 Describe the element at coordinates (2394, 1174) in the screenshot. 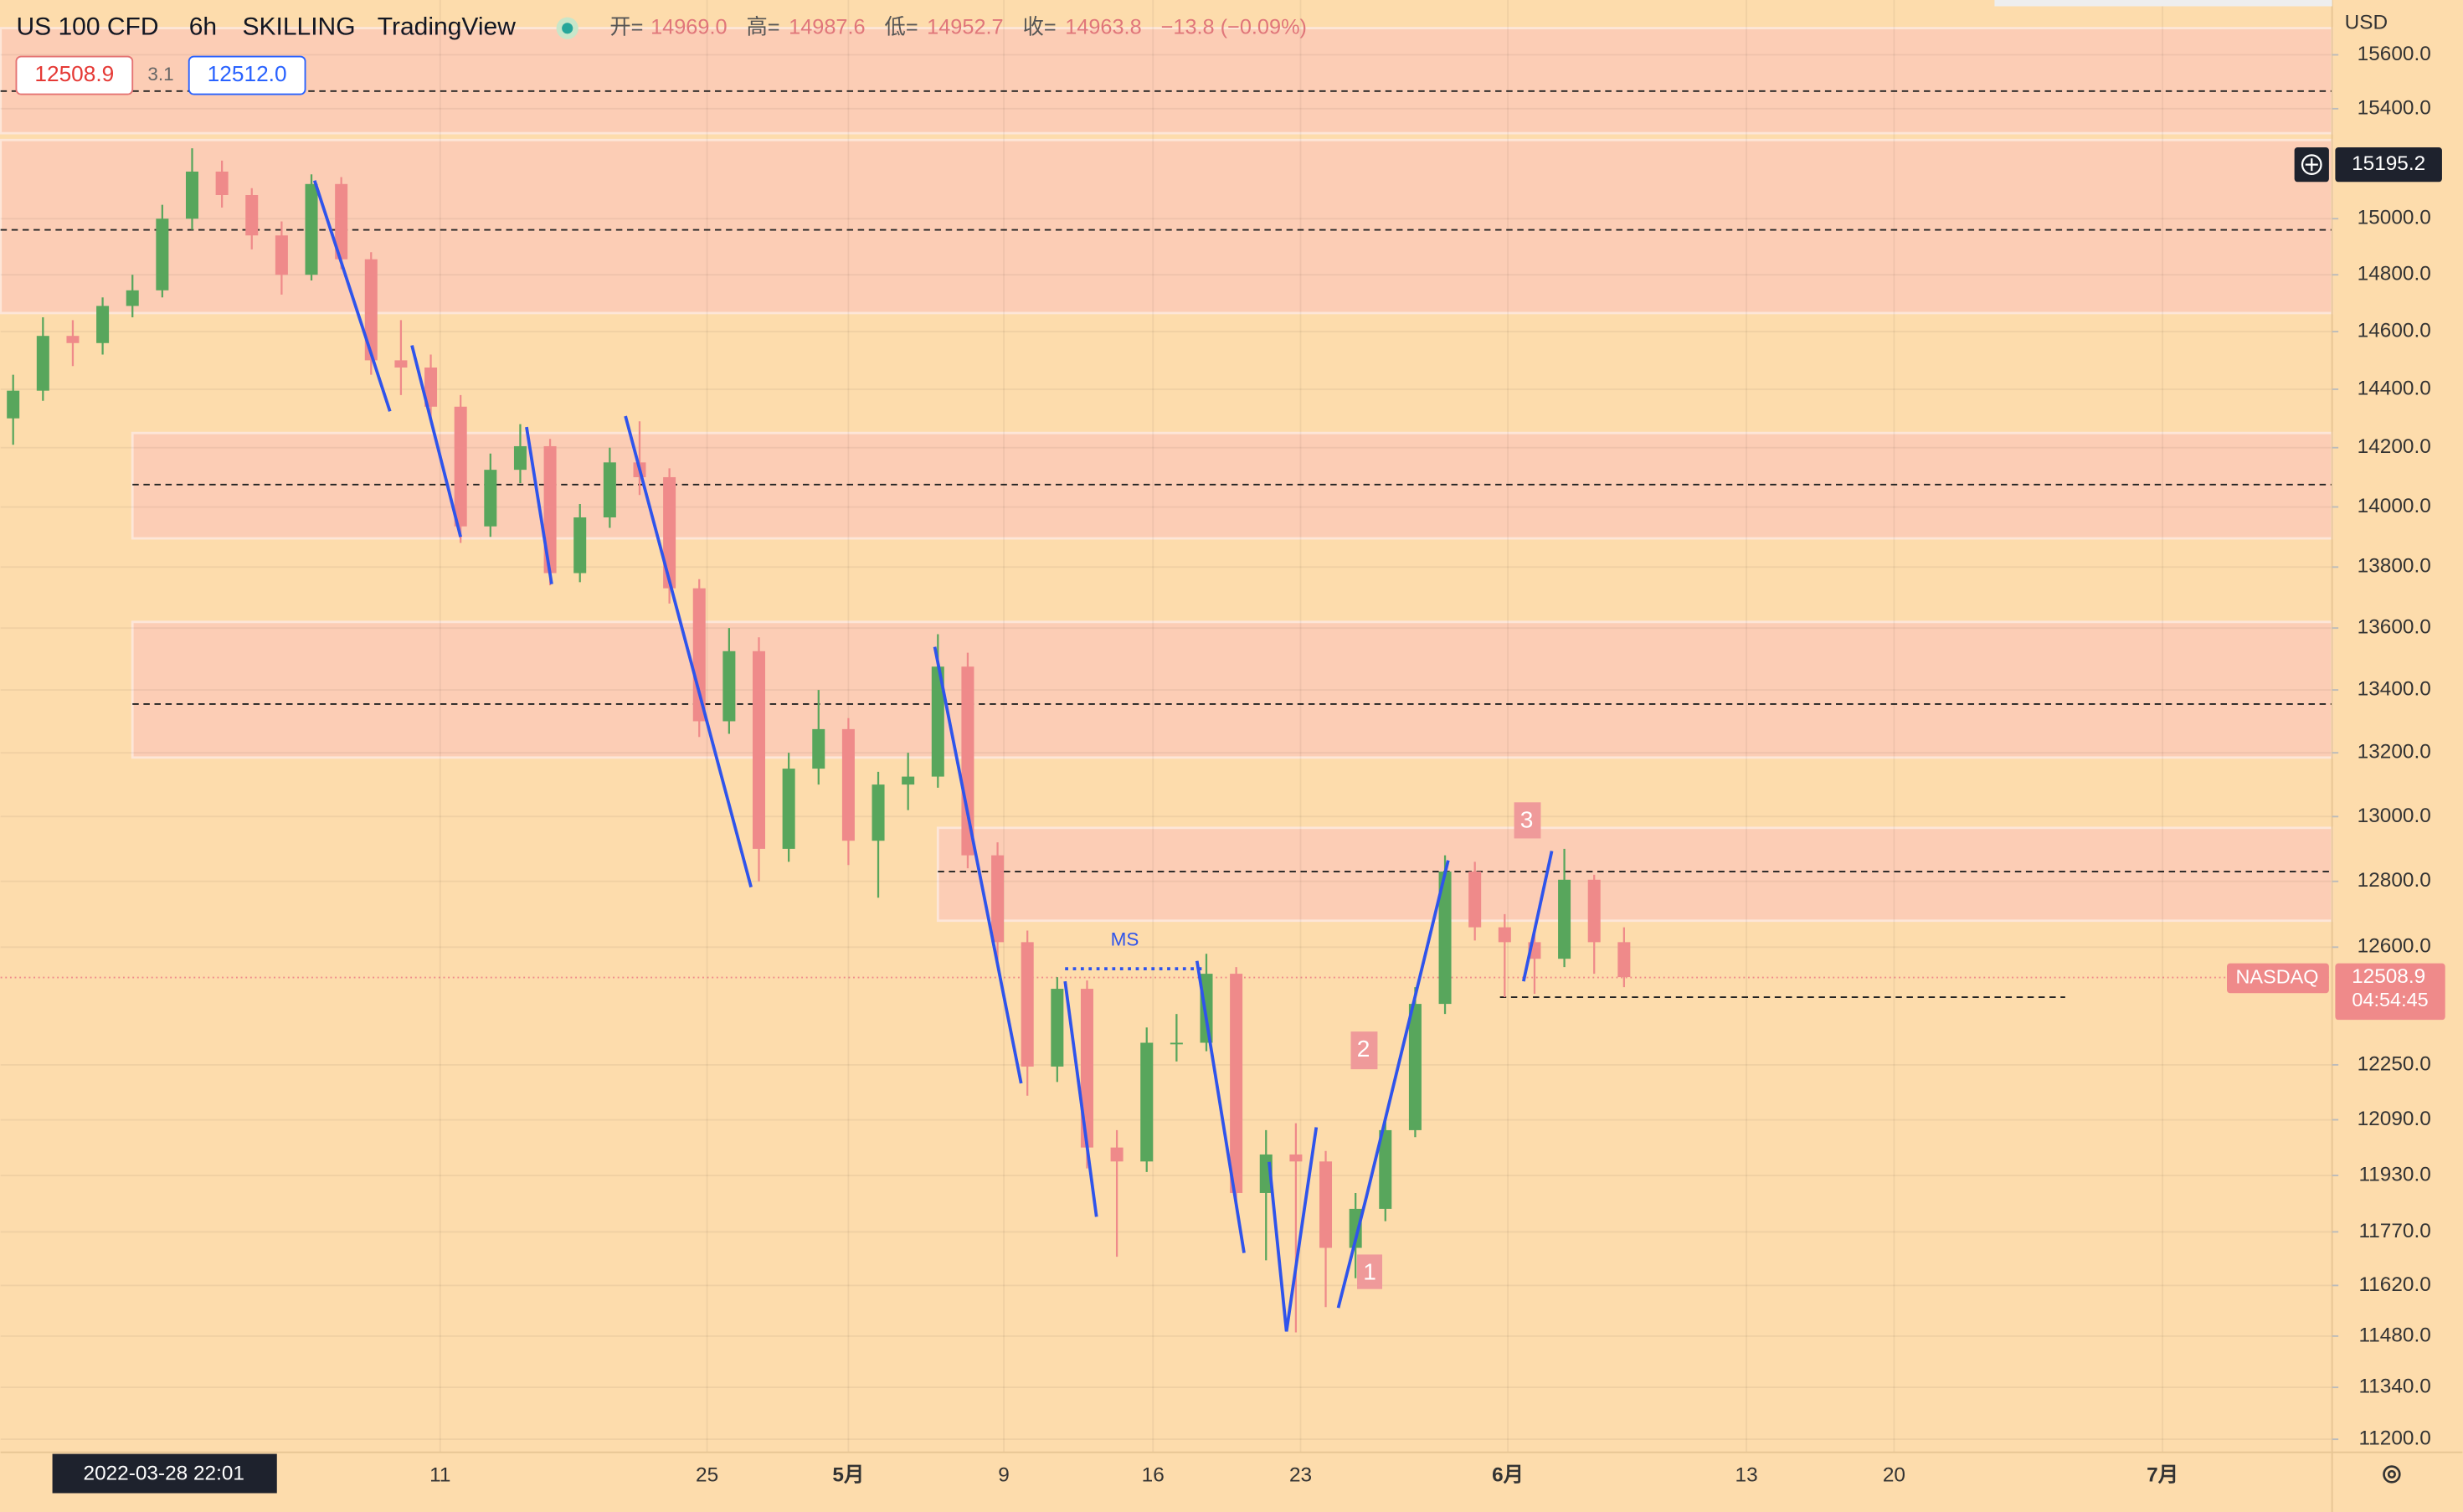

I see `y-tick-label: 11930.0` at that location.